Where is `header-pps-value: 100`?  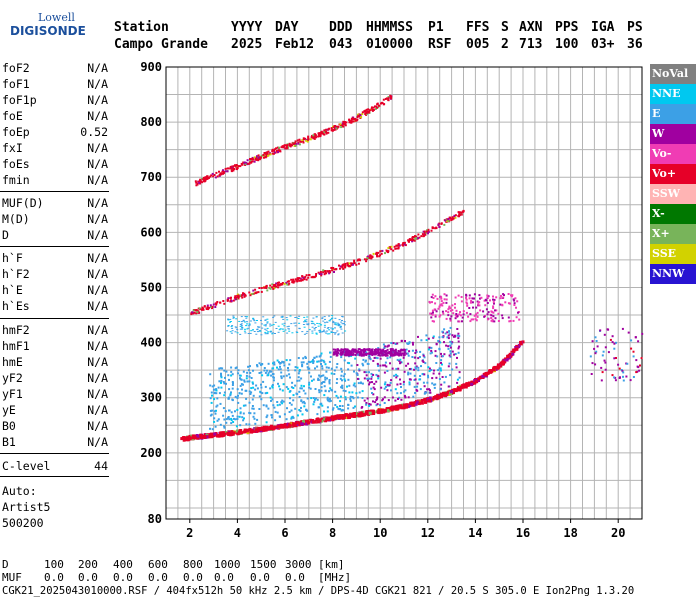
header-pps-value: 100 is located at coordinates (567, 44).